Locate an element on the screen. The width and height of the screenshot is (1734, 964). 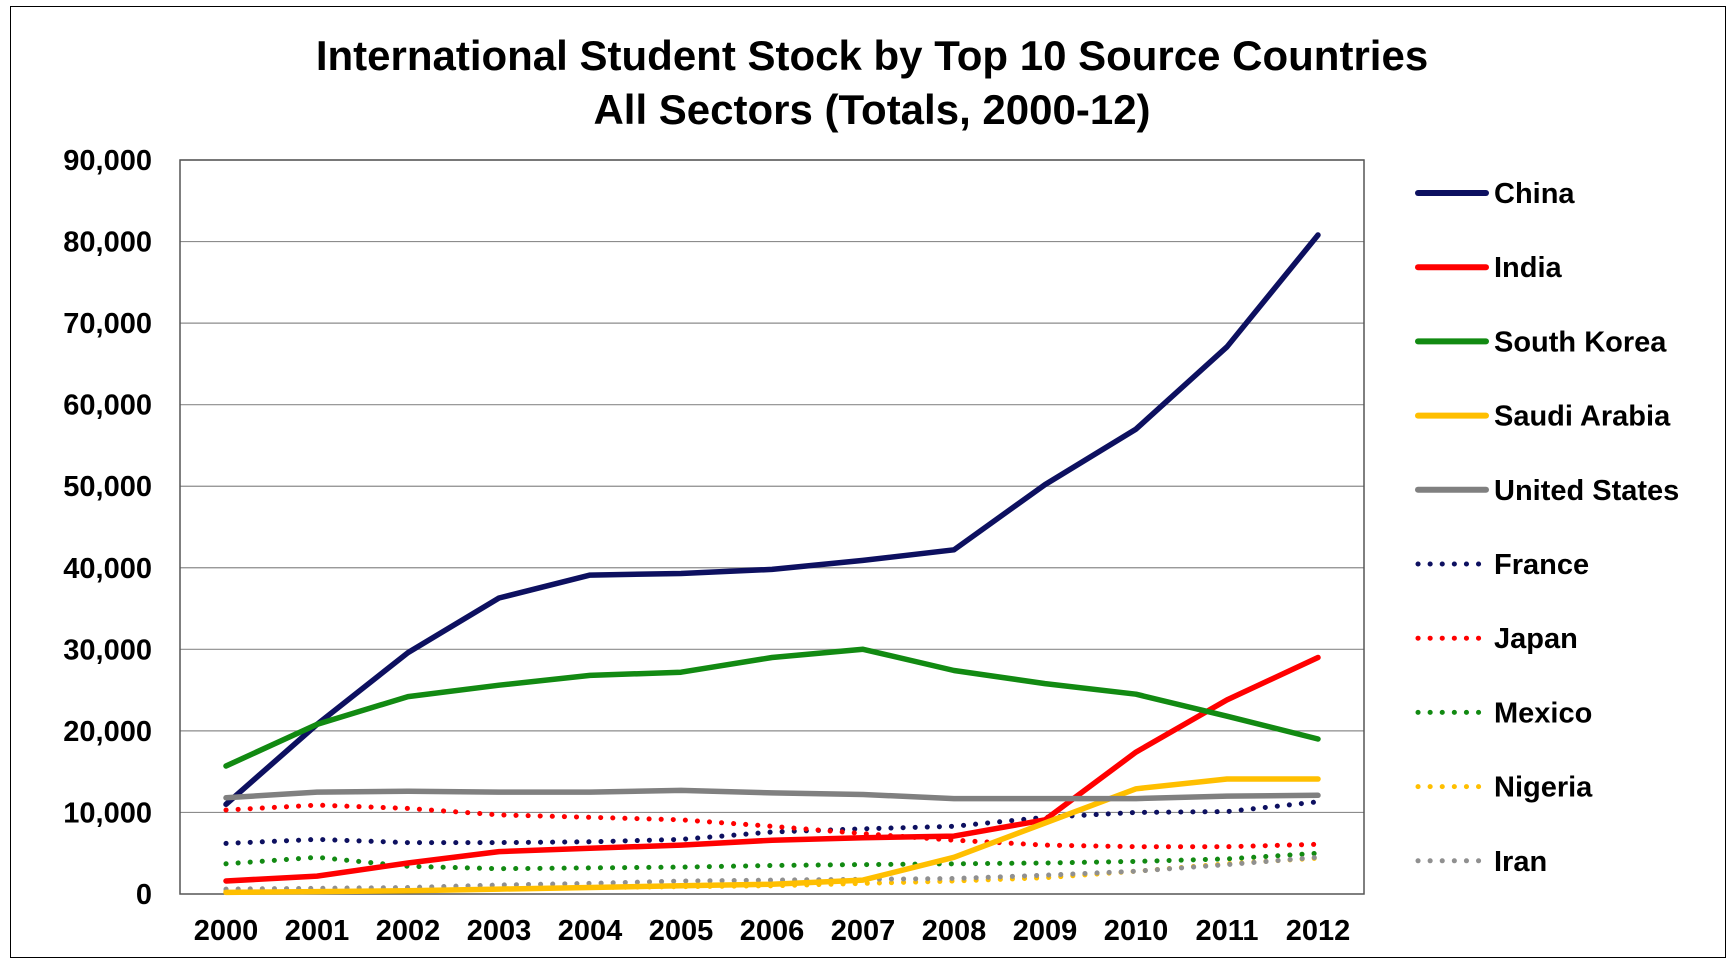
x-tick-label: 2010 is located at coordinates (1136, 931).